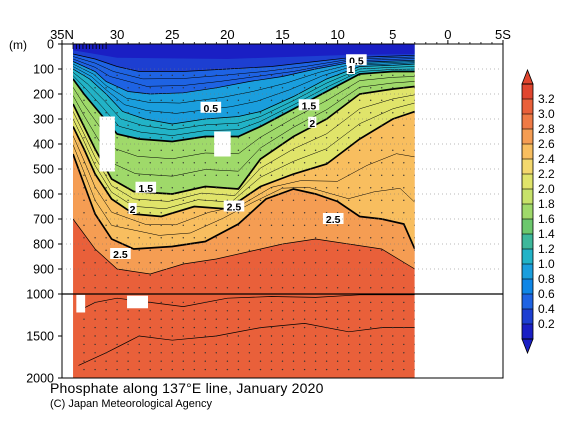 The width and height of the screenshot is (570, 423). Describe the element at coordinates (546, 144) in the screenshot. I see `colorbar-tick-label: 2.6` at that location.